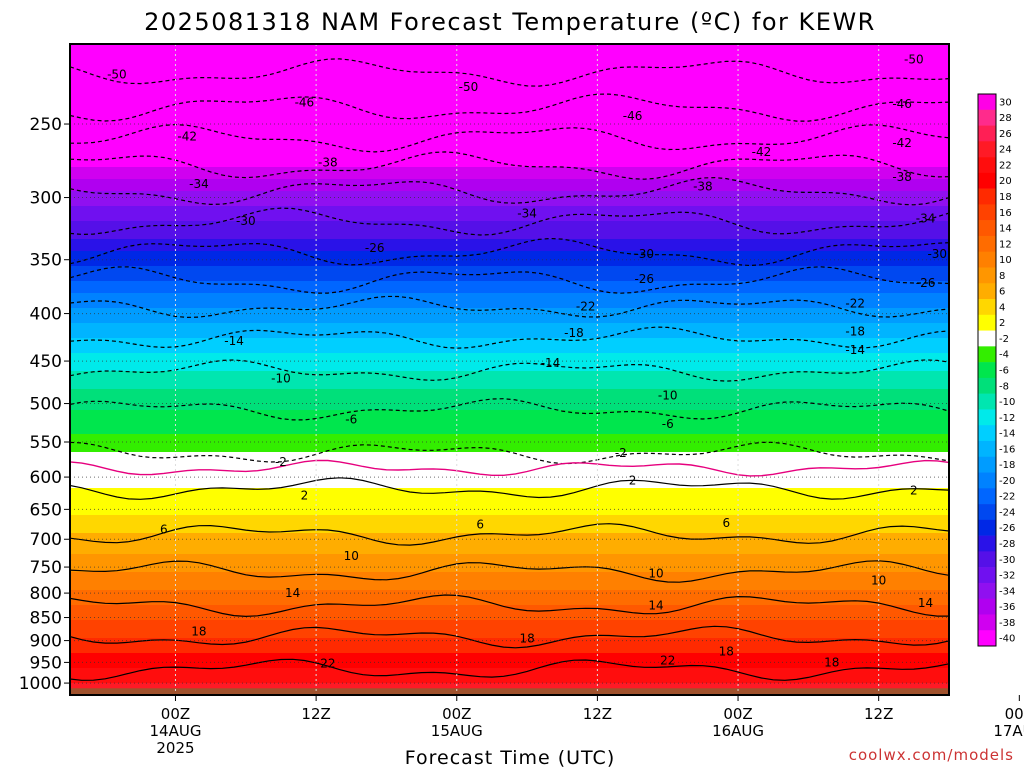 The image size is (1024, 768). What do you see at coordinates (937, 254) in the screenshot?
I see `contour-label: -30` at bounding box center [937, 254].